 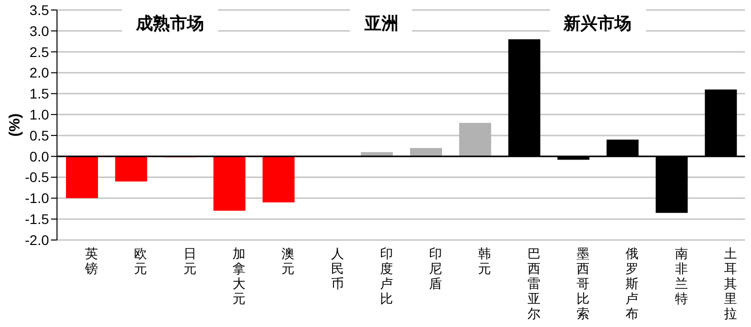 I want to click on y-tick-label: -2.0, so click(x=37, y=240).